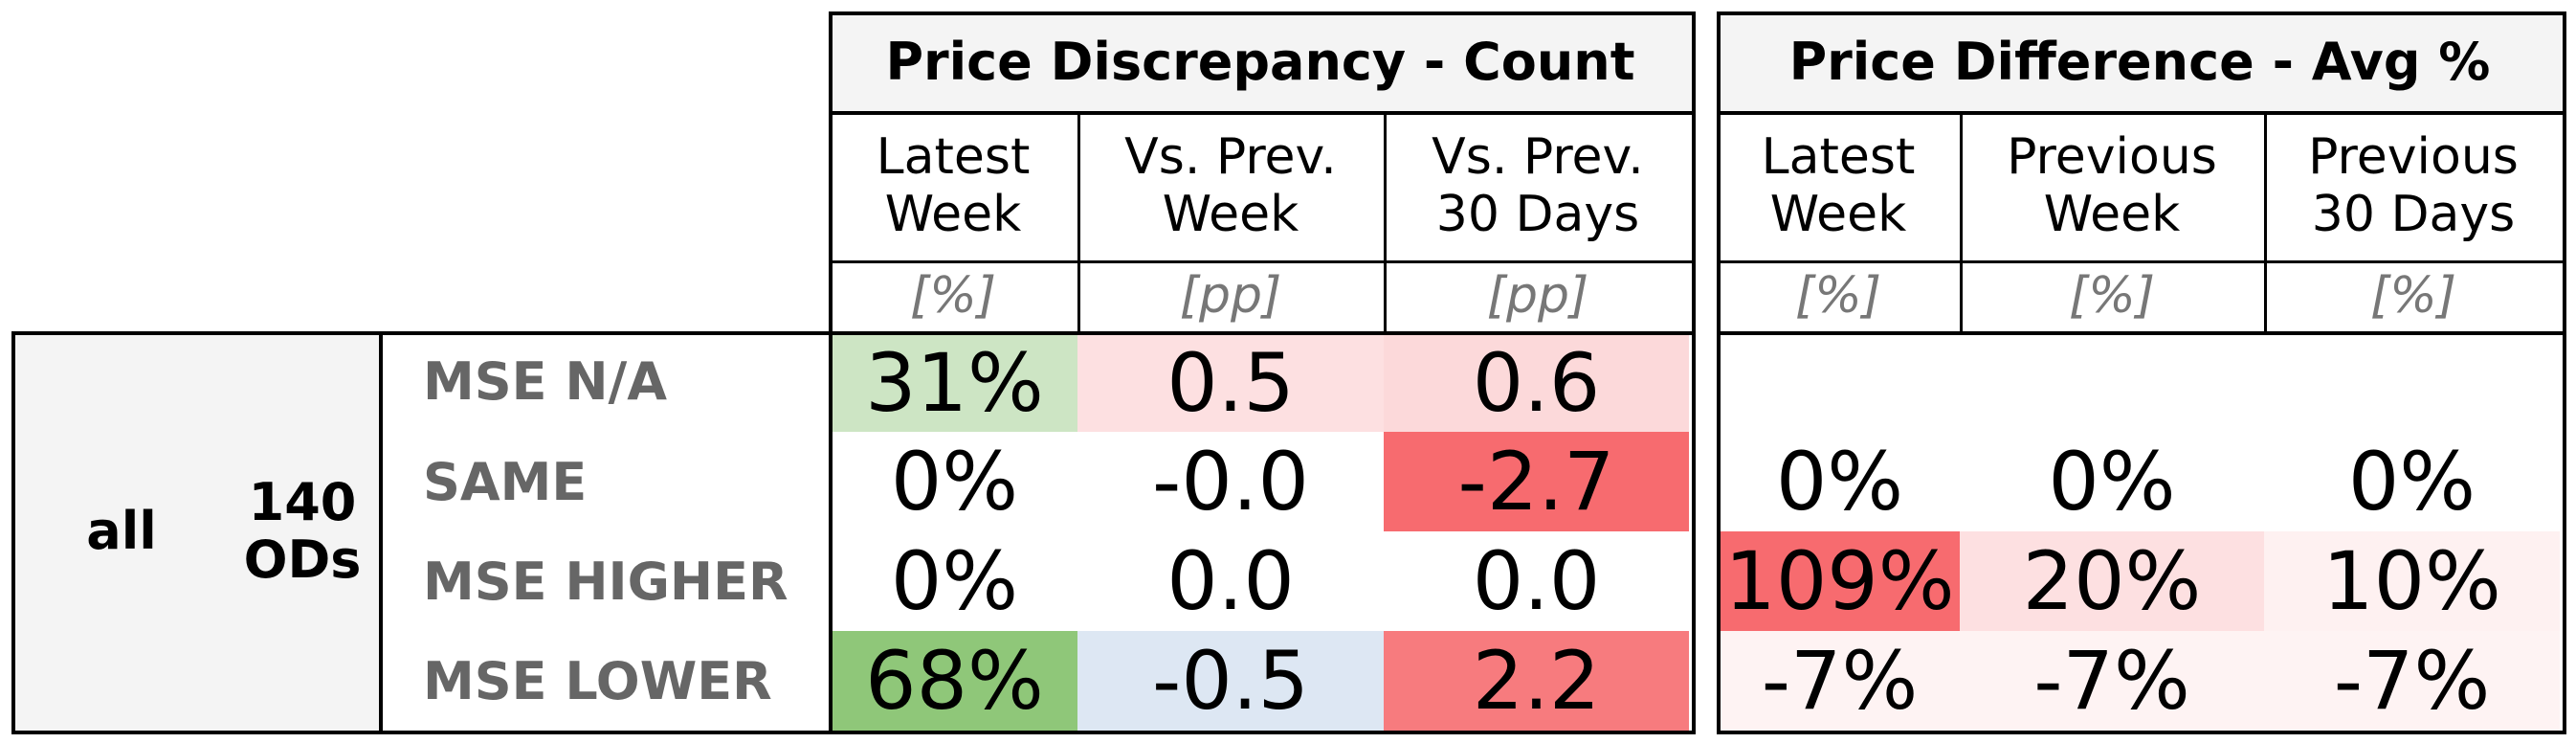 The width and height of the screenshot is (2576, 743). I want to click on data-cell: -0.5, so click(1230, 681).